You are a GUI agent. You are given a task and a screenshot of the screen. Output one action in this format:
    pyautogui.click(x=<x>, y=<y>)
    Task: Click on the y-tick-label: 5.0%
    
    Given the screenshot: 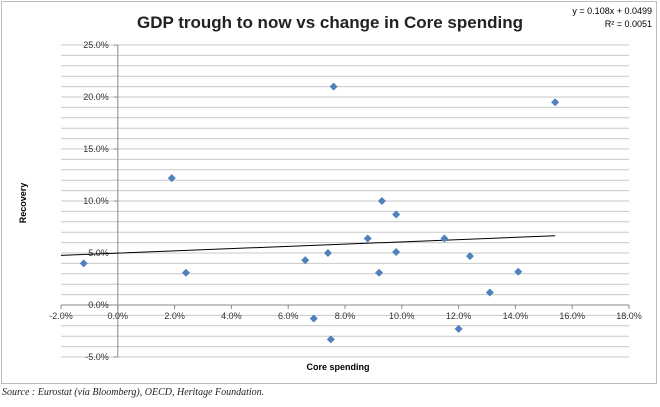 What is the action you would take?
    pyautogui.click(x=98, y=253)
    